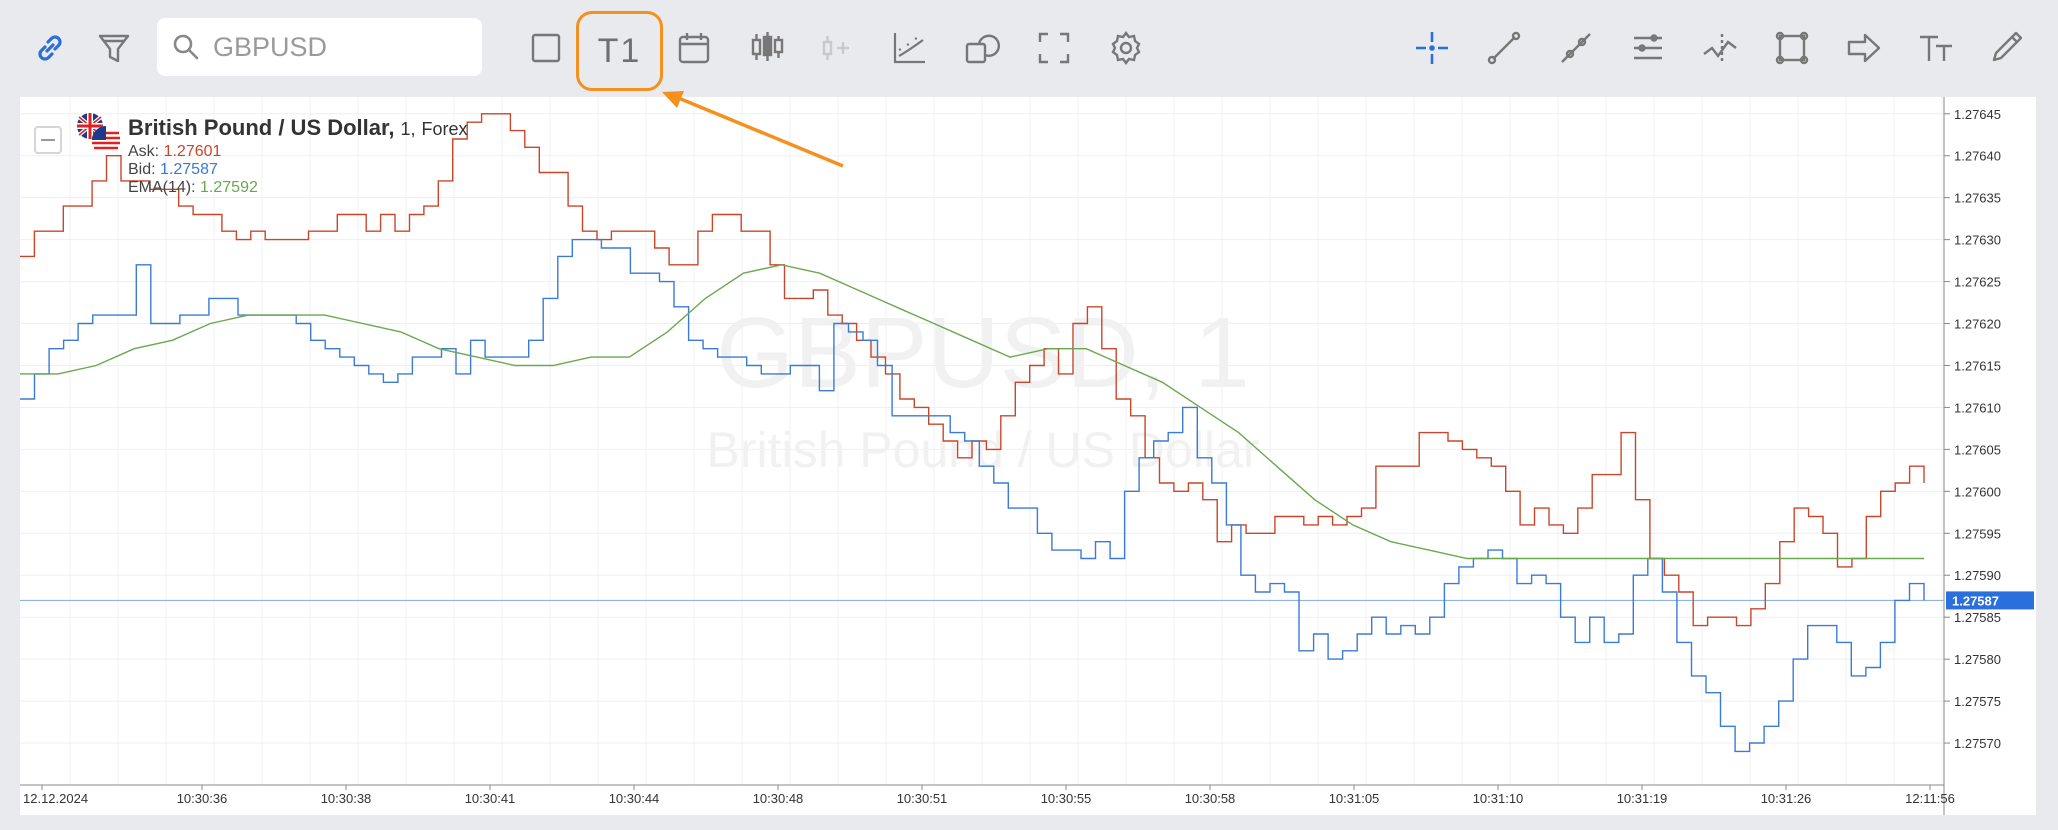 The width and height of the screenshot is (2058, 830). I want to click on bid-value: 1.27587, so click(189, 169).